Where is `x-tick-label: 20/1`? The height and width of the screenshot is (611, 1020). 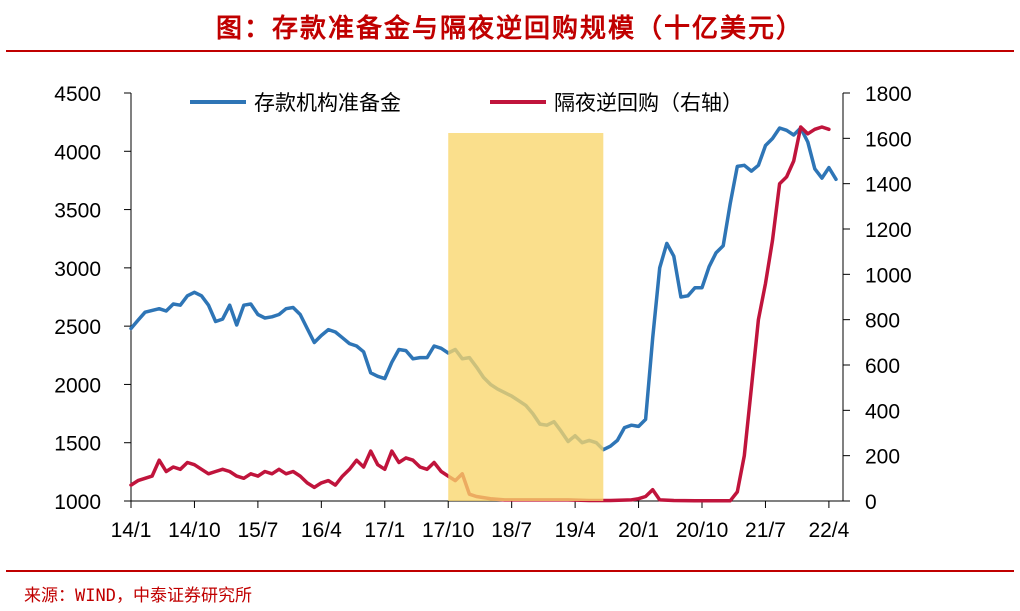 x-tick-label: 20/1 is located at coordinates (638, 530).